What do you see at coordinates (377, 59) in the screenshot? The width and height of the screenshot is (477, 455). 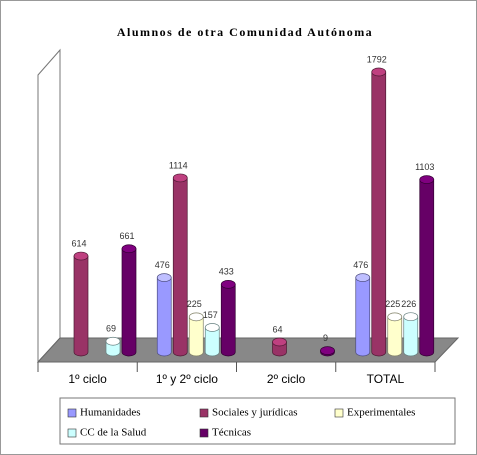 I see `value-label: 1792` at bounding box center [377, 59].